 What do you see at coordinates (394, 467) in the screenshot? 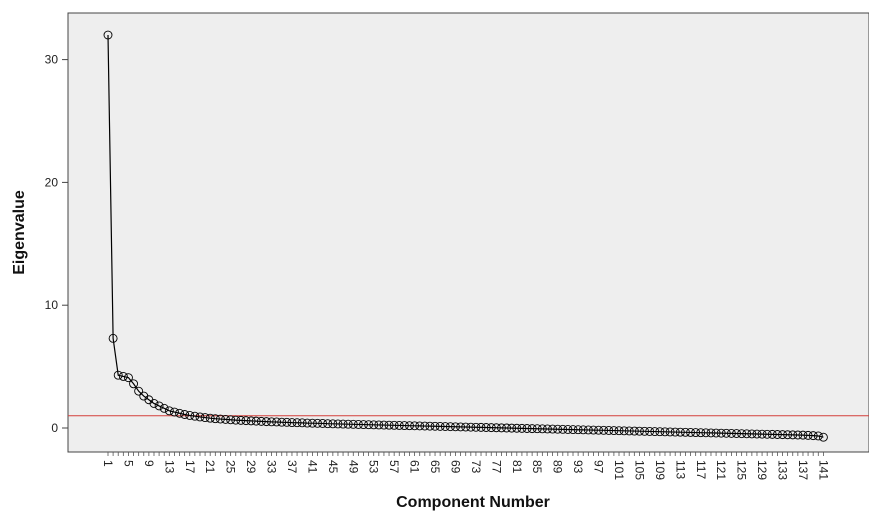
I see `x-tick-label: 57` at bounding box center [394, 467].